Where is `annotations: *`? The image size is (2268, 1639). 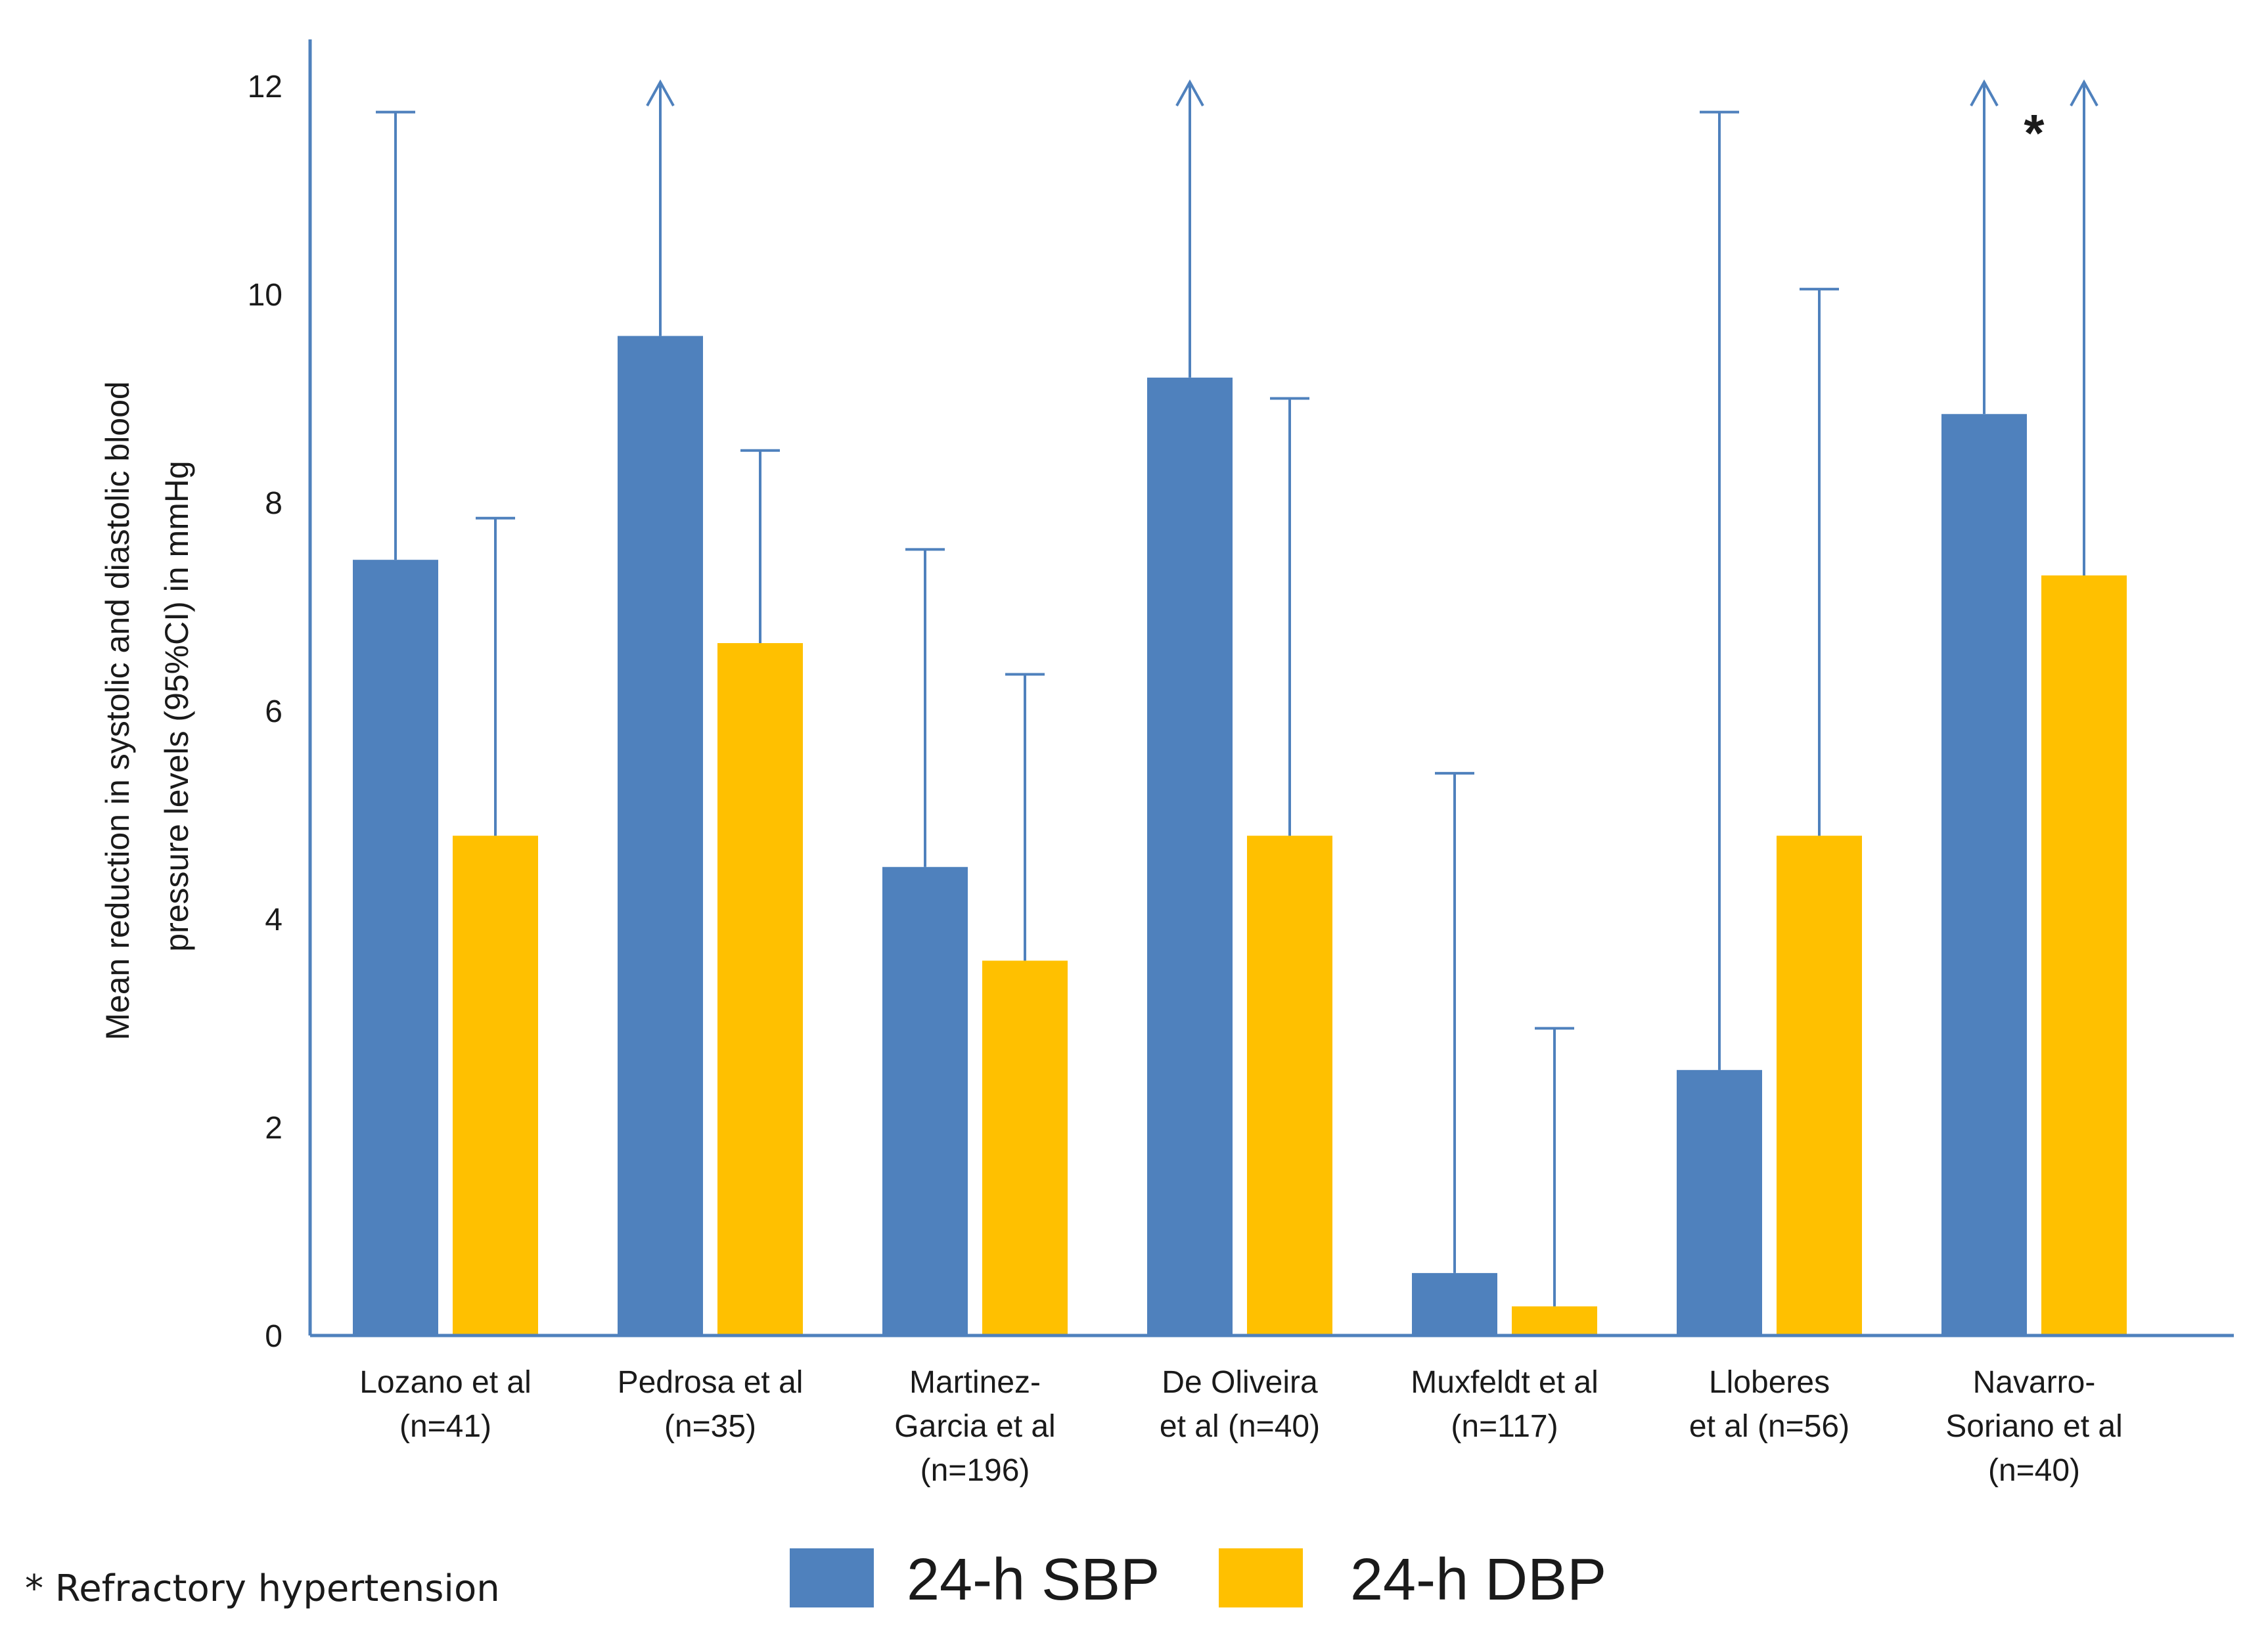 annotations: * is located at coordinates (2034, 133).